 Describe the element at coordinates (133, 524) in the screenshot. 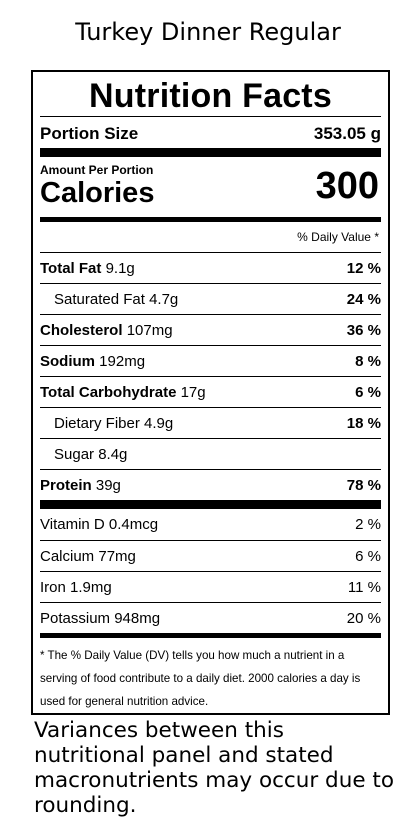

I see `vitamin-amount: 0.4mcg` at that location.